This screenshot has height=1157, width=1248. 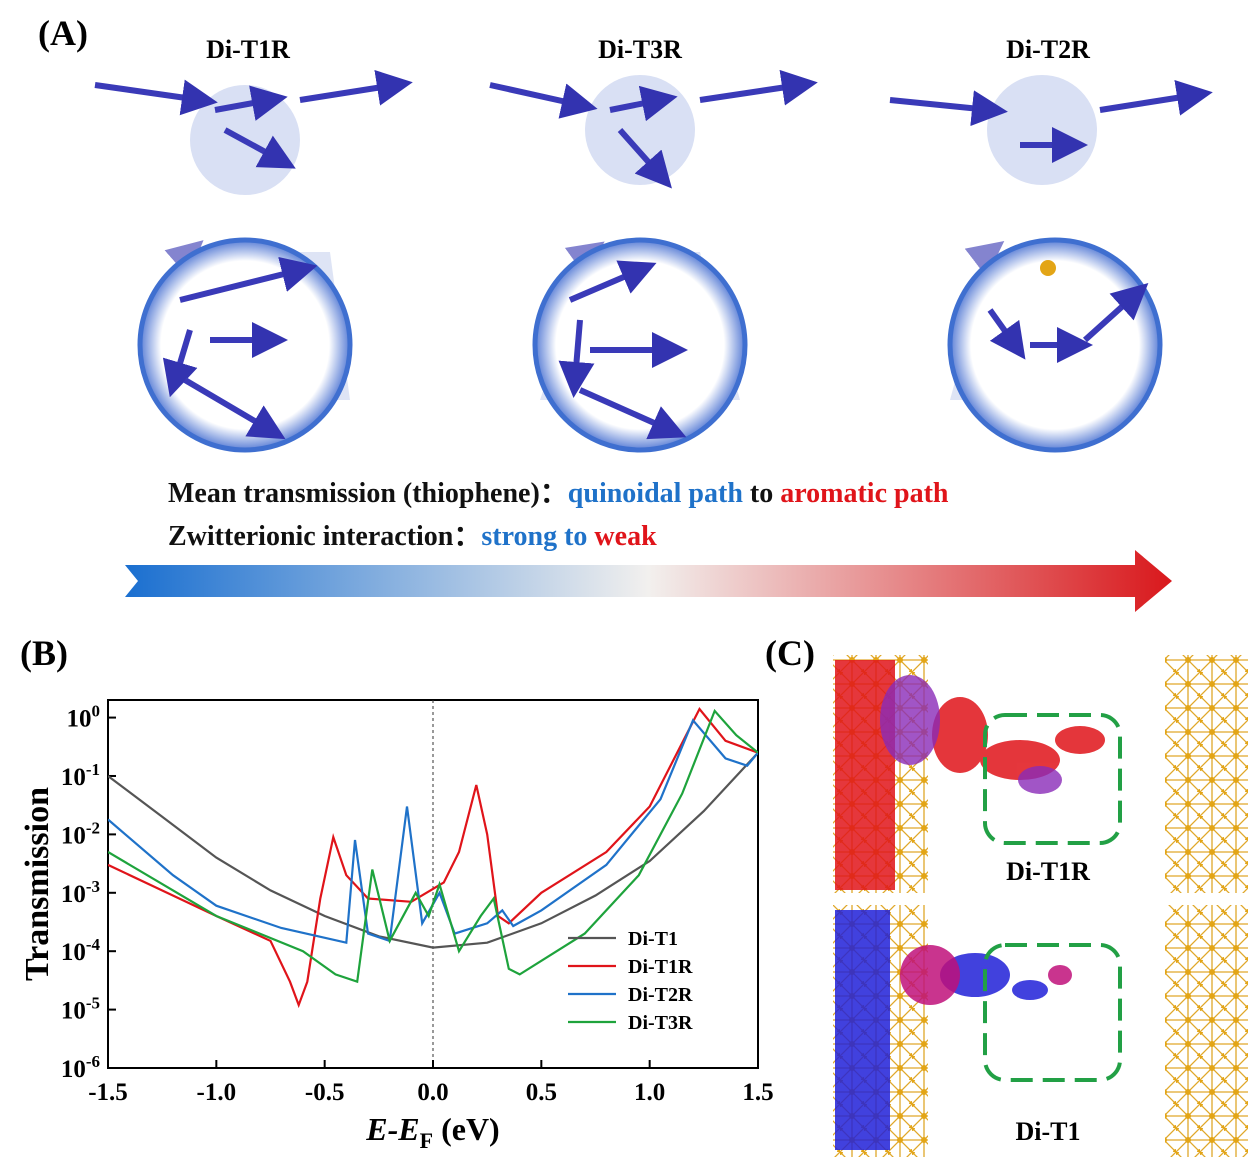 What do you see at coordinates (368, 493) in the screenshot?
I see `text: Mean transmission (thiophene)：` at bounding box center [368, 493].